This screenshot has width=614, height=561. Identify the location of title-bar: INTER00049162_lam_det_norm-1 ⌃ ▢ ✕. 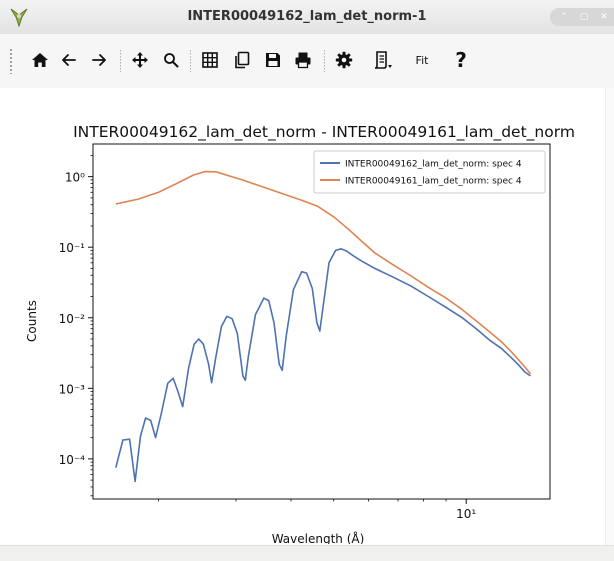
(307, 17).